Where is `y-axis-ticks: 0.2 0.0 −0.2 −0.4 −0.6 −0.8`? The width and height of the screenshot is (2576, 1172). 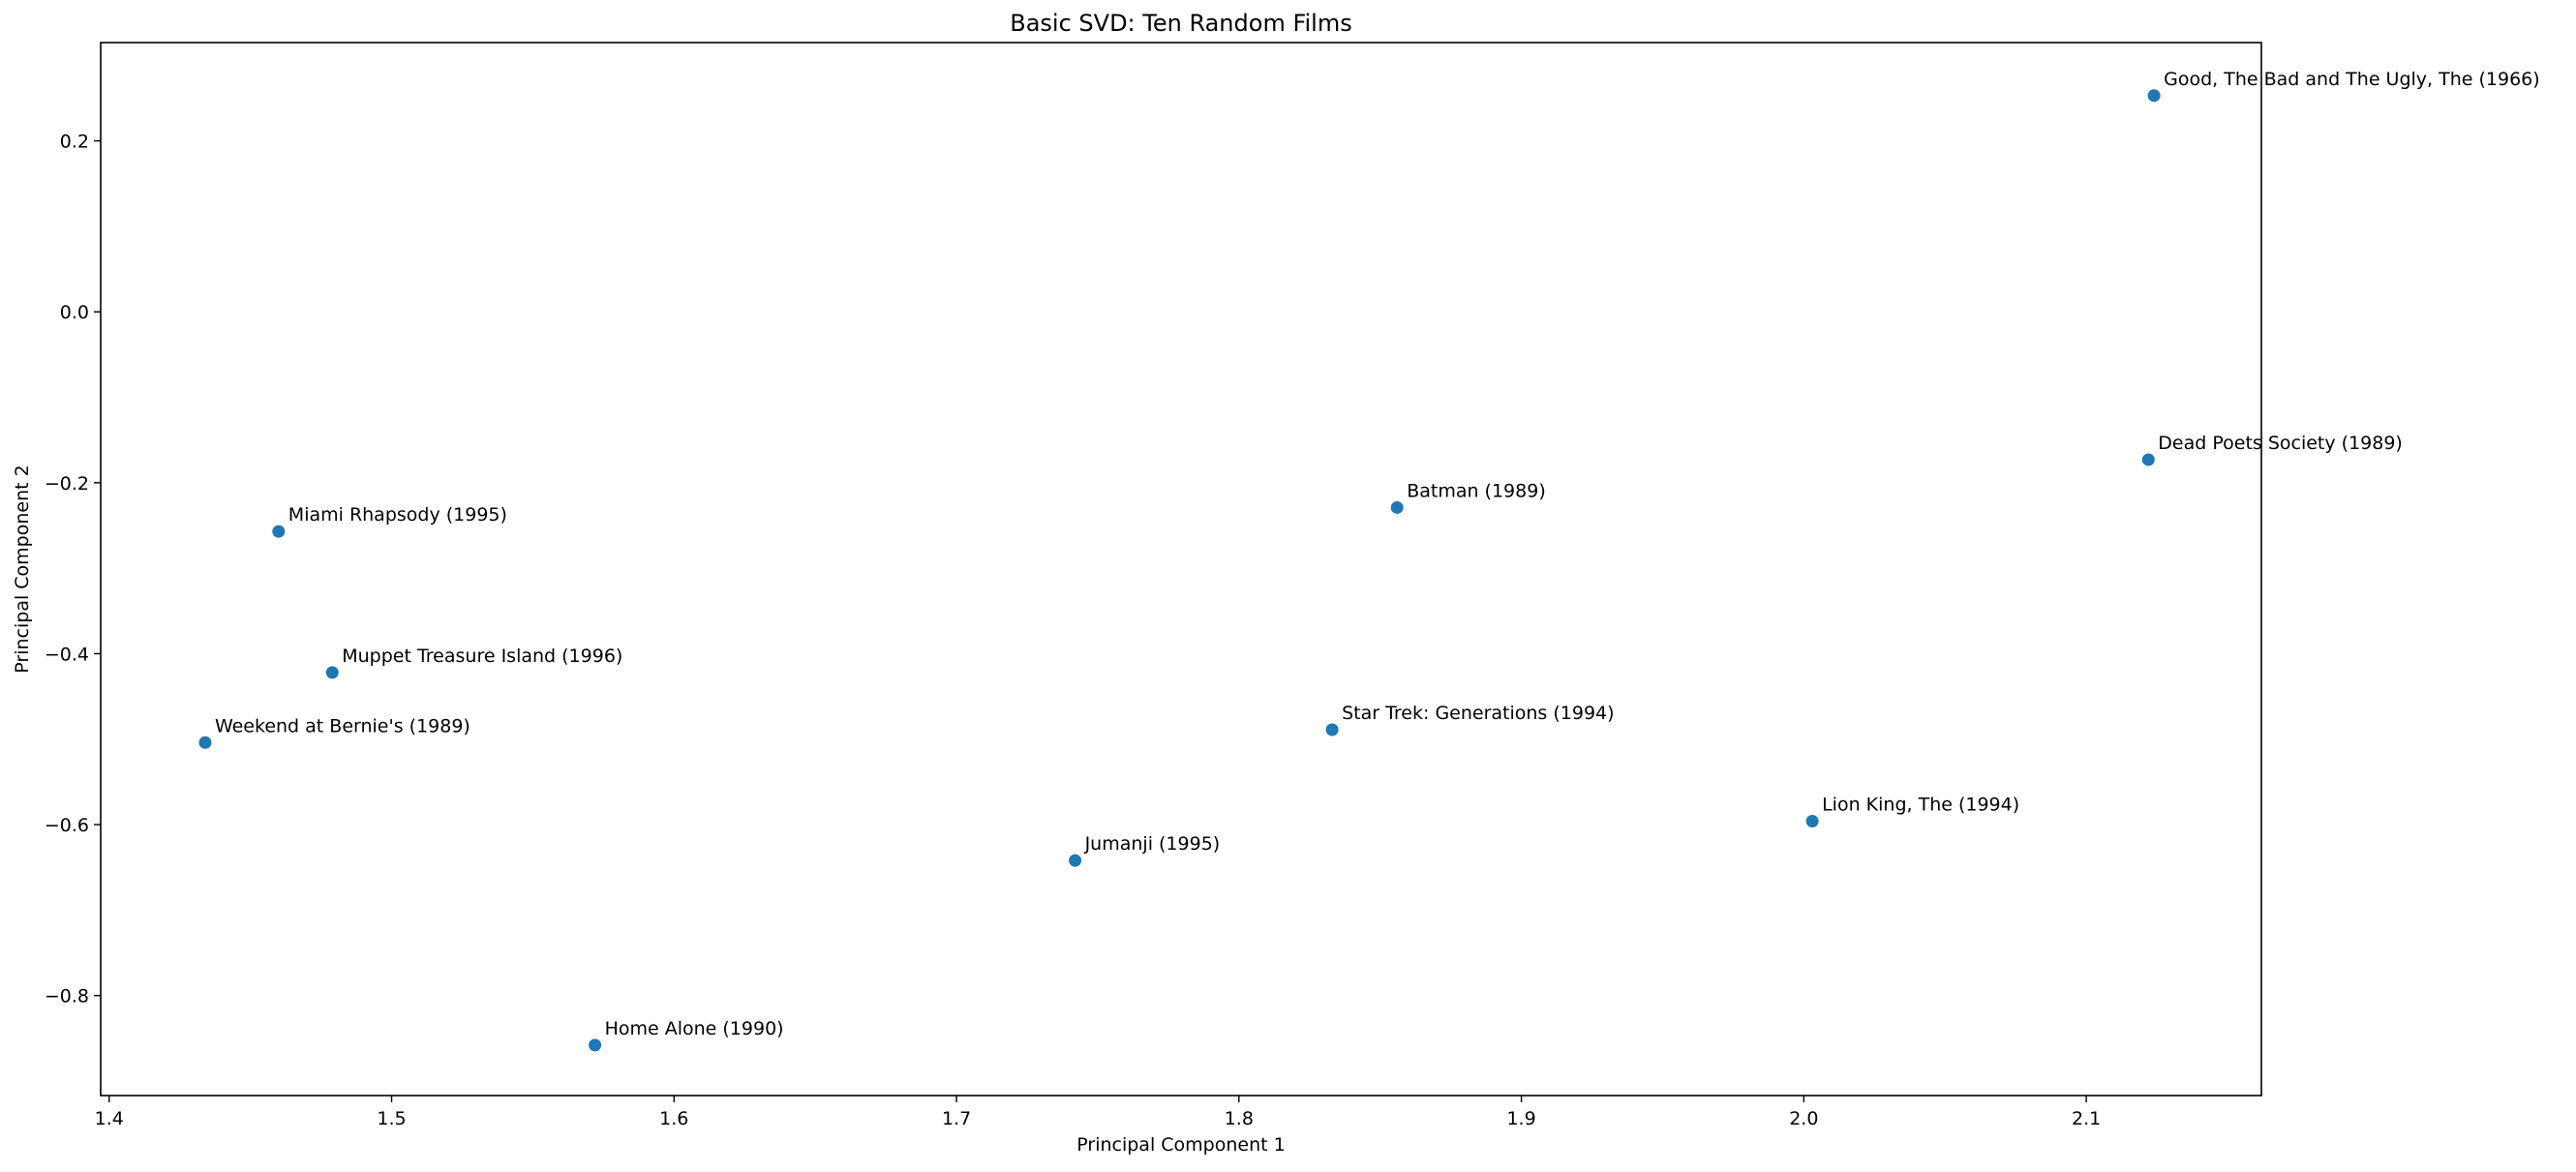 y-axis-ticks: 0.2 0.0 −0.2 −0.4 −0.6 −0.8 is located at coordinates (73, 569).